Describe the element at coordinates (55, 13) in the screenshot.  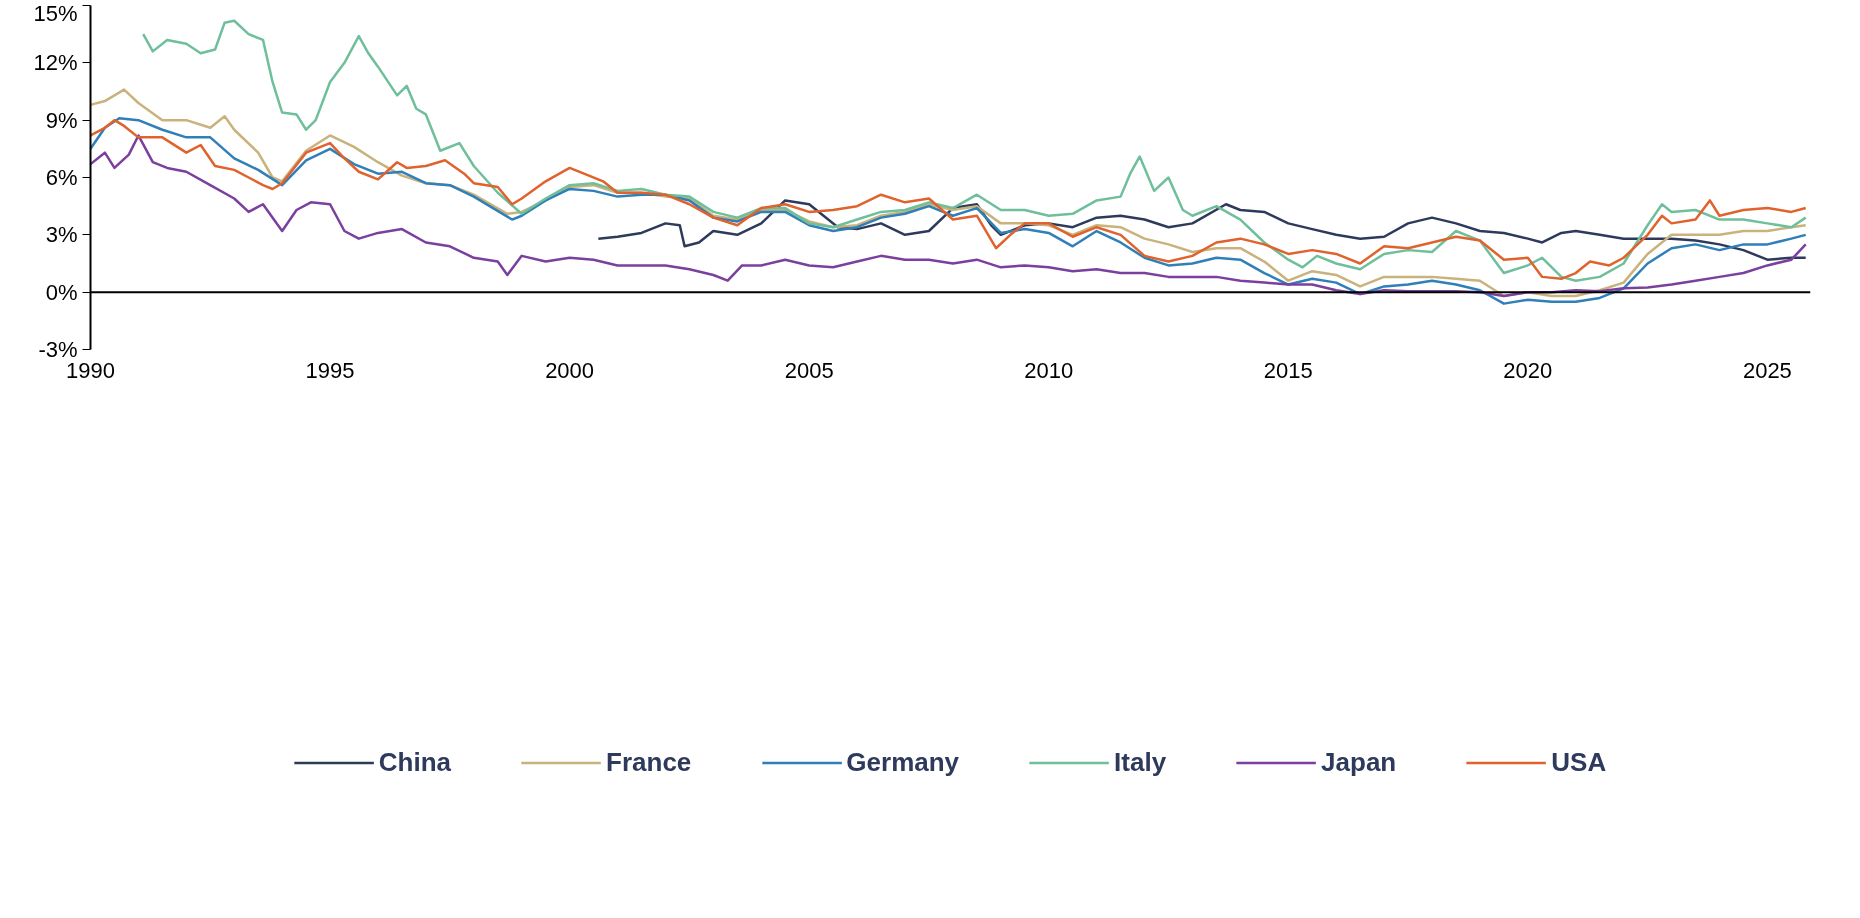
I see `y-tick-label: 15%` at that location.